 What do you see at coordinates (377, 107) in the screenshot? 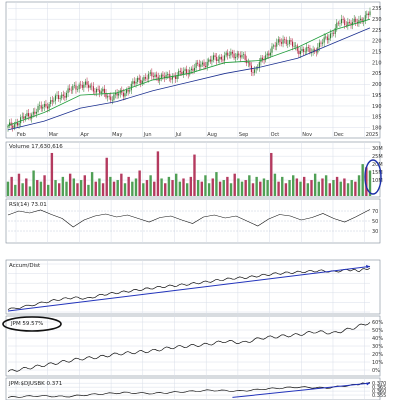
I see `price-tick-label: 190` at bounding box center [377, 107].